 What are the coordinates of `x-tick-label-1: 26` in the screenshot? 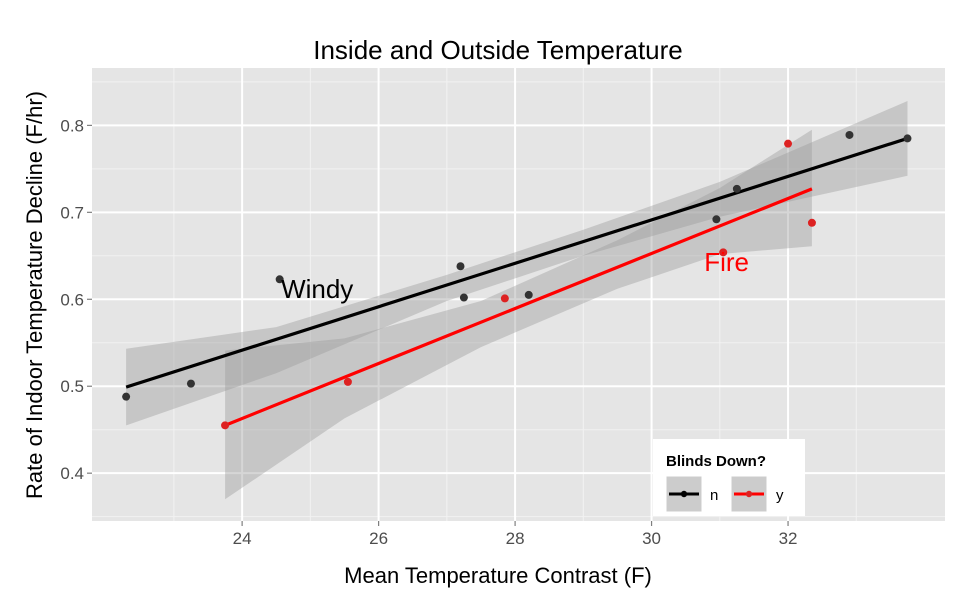 It's located at (378, 538).